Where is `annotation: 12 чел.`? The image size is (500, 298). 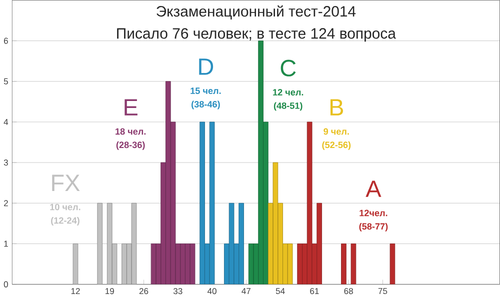
annotation: 12 чел. is located at coordinates (288, 92).